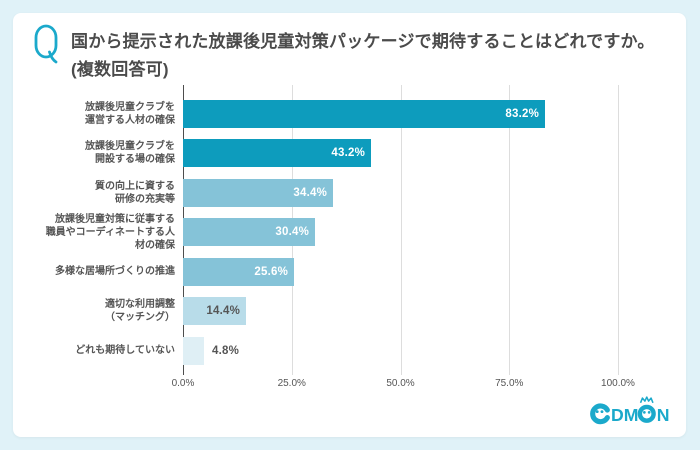 Image resolution: width=700 pixels, height=450 pixels. I want to click on codmon-logo: DM N, so click(631, 410).